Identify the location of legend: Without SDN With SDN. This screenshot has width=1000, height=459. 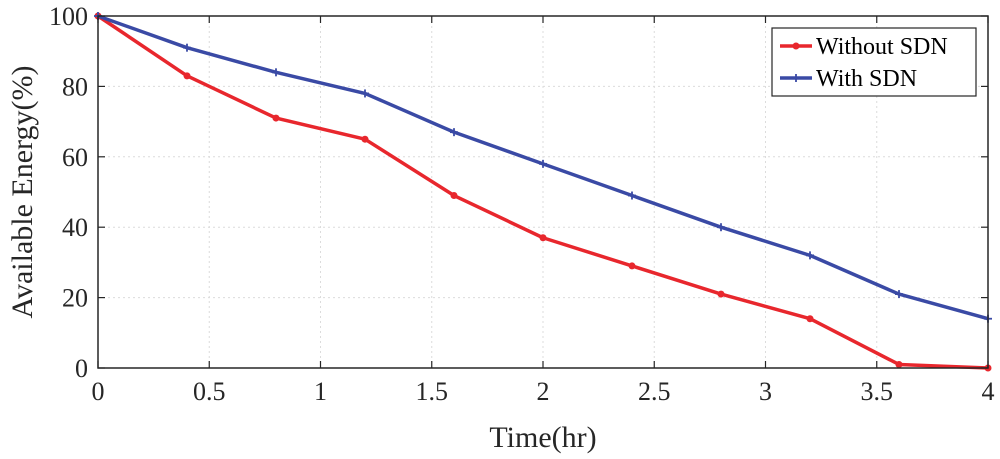
(874, 62).